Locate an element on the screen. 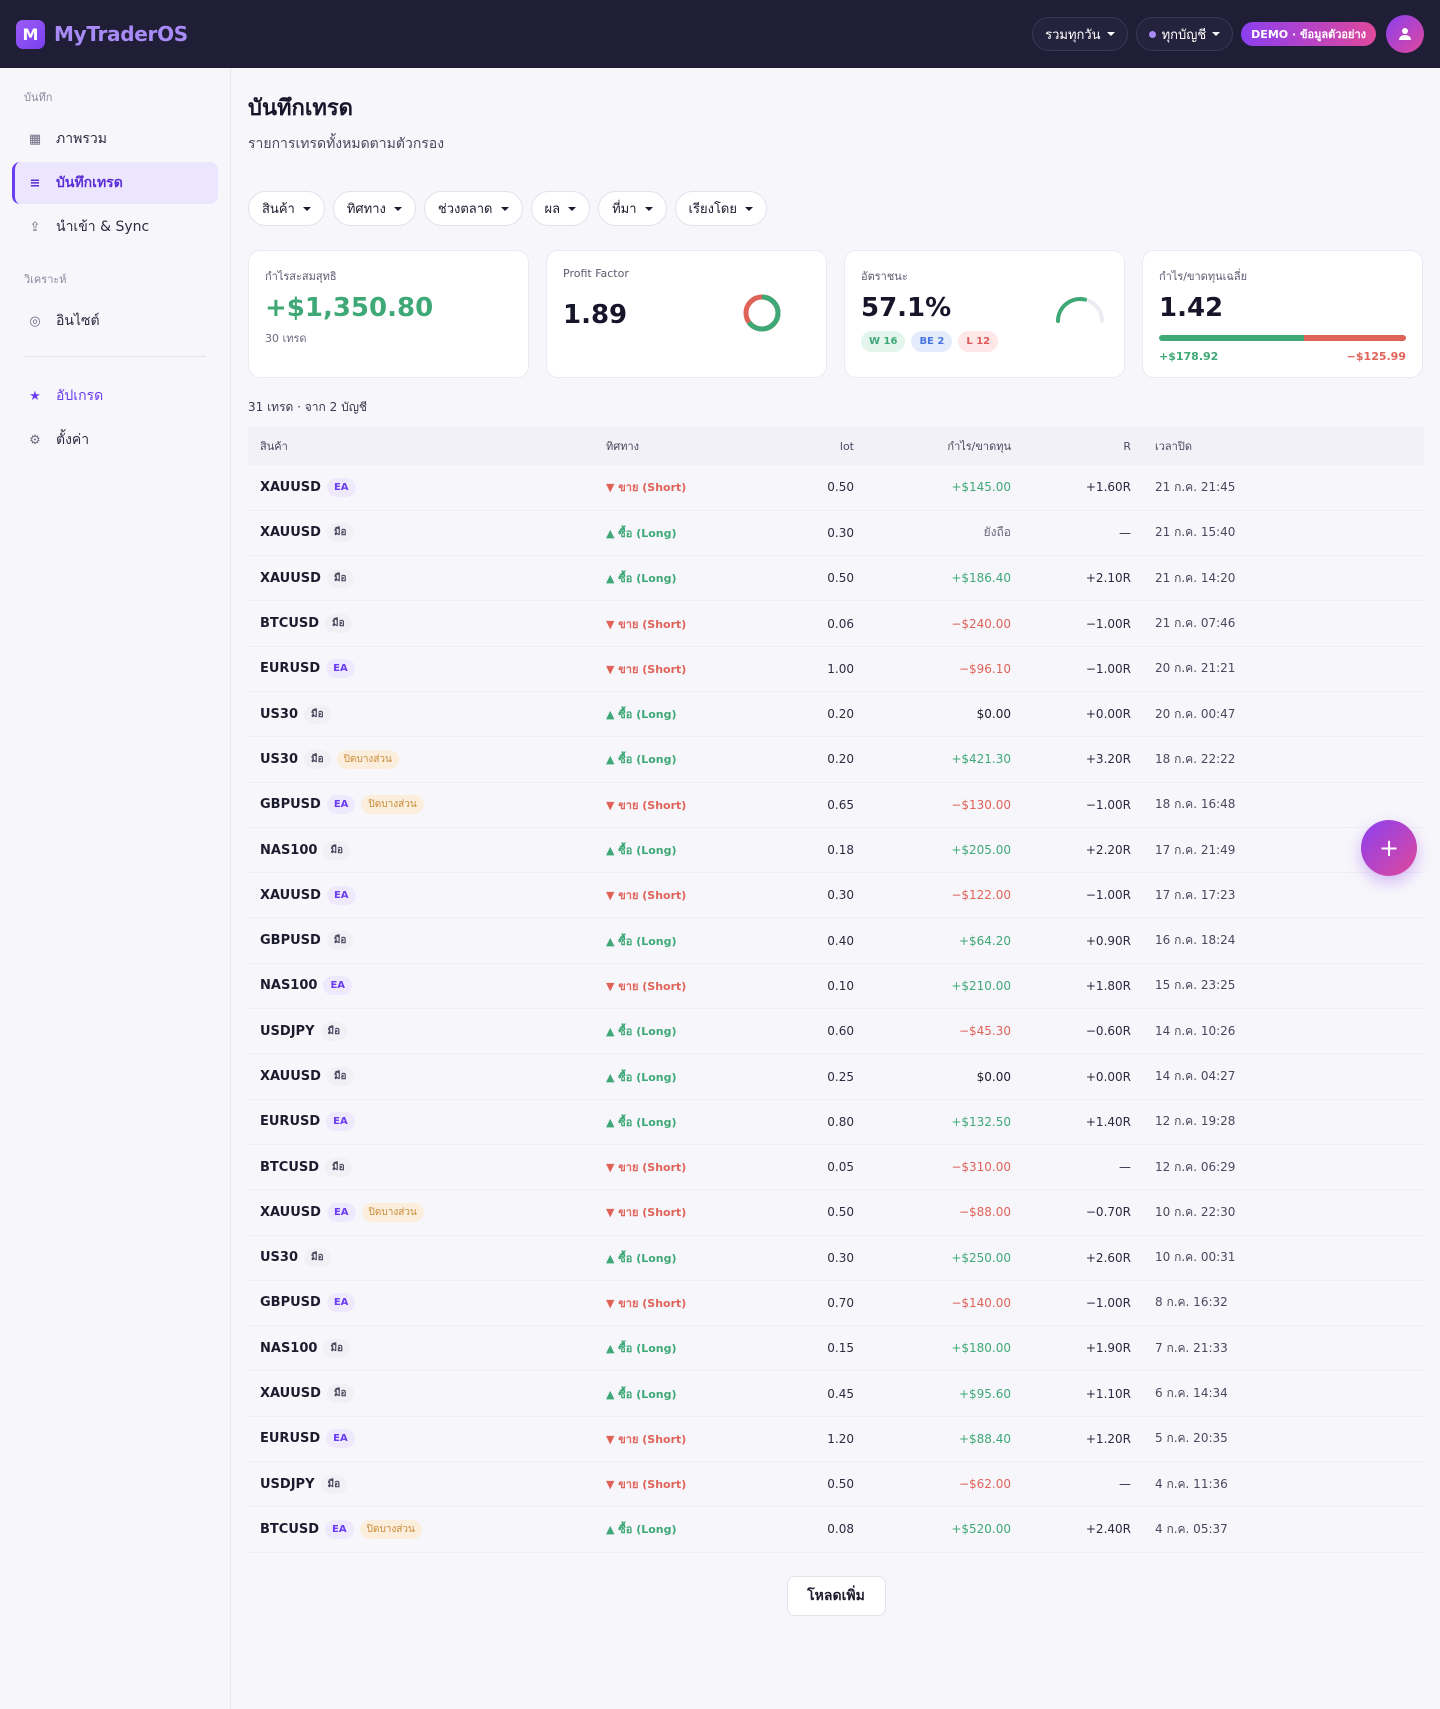  card-label: กำไรสะสมสุทธิ is located at coordinates (301, 276).